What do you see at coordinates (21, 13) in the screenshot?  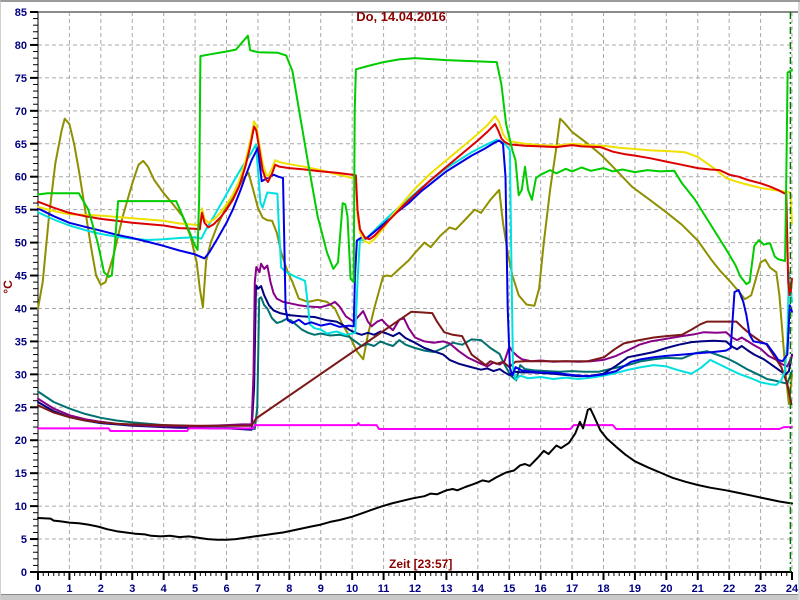 I see `y-tick-label: 85` at bounding box center [21, 13].